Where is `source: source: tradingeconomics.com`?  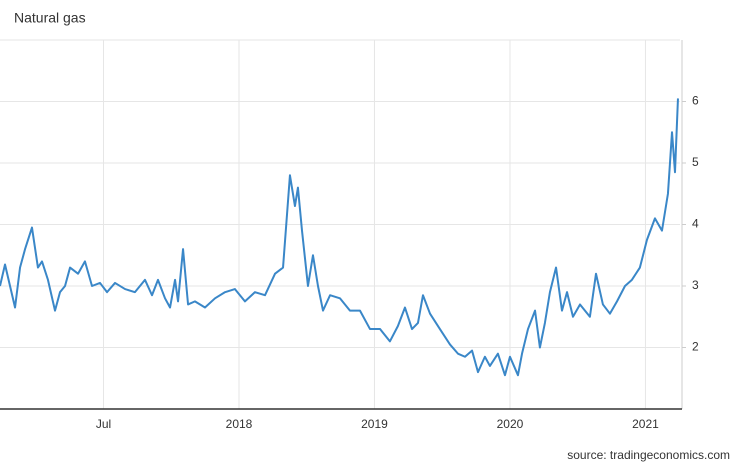 source: source: tradingeconomics.com is located at coordinates (648, 455).